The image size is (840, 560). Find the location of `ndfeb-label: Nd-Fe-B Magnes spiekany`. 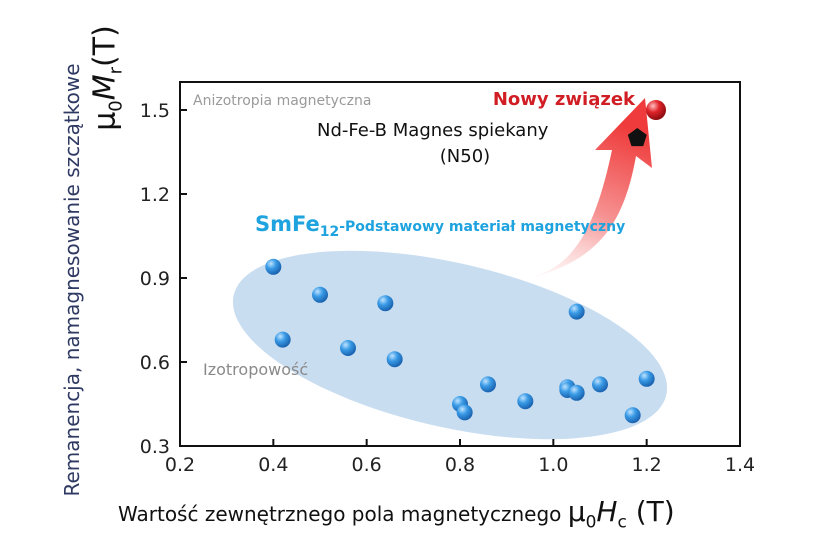

ndfeb-label: Nd-Fe-B Magnes spiekany is located at coordinates (433, 130).